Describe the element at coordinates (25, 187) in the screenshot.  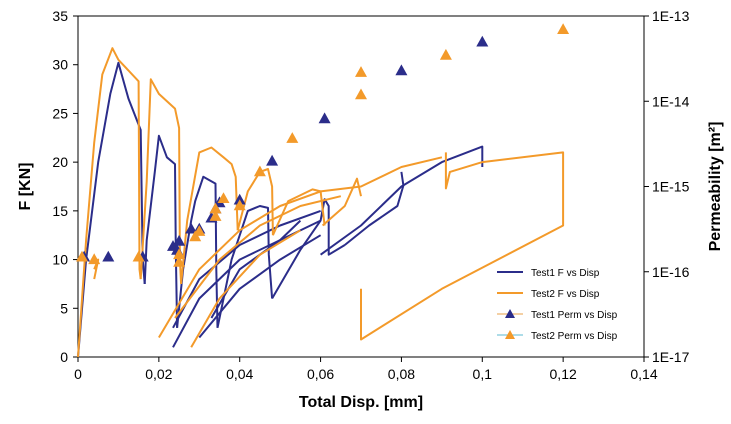
I see `y-axis-title: F [KN]` at that location.